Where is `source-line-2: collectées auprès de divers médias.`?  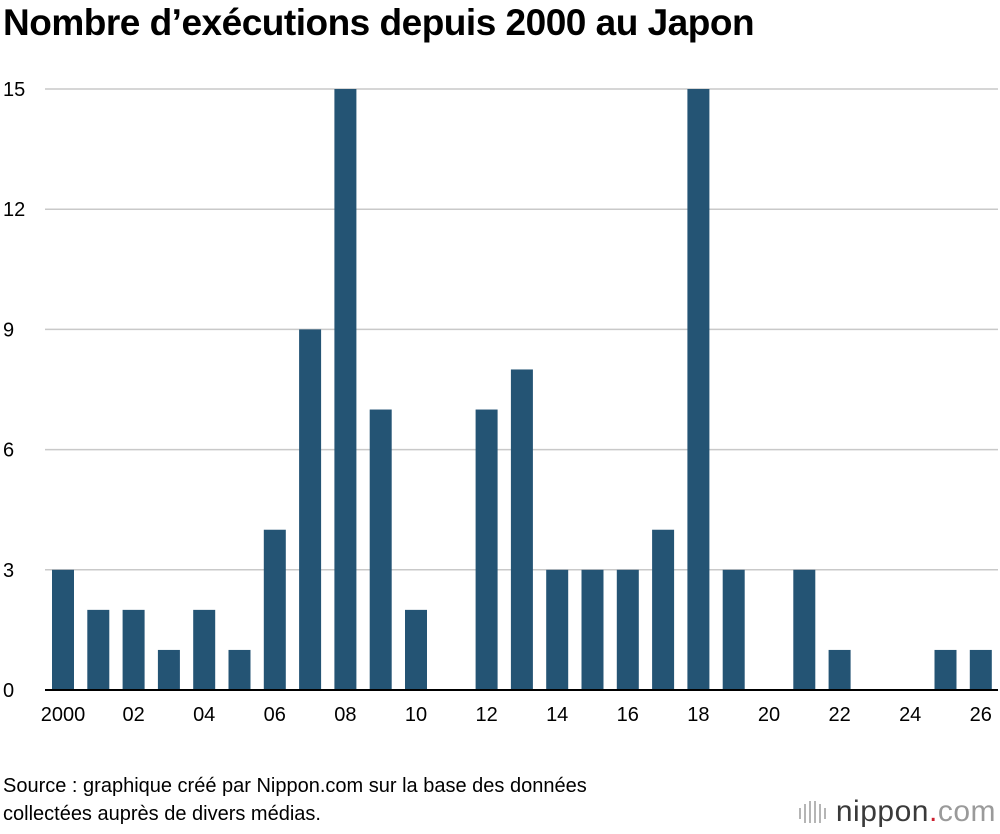 source-line-2: collectées auprès de divers médias. is located at coordinates (162, 814).